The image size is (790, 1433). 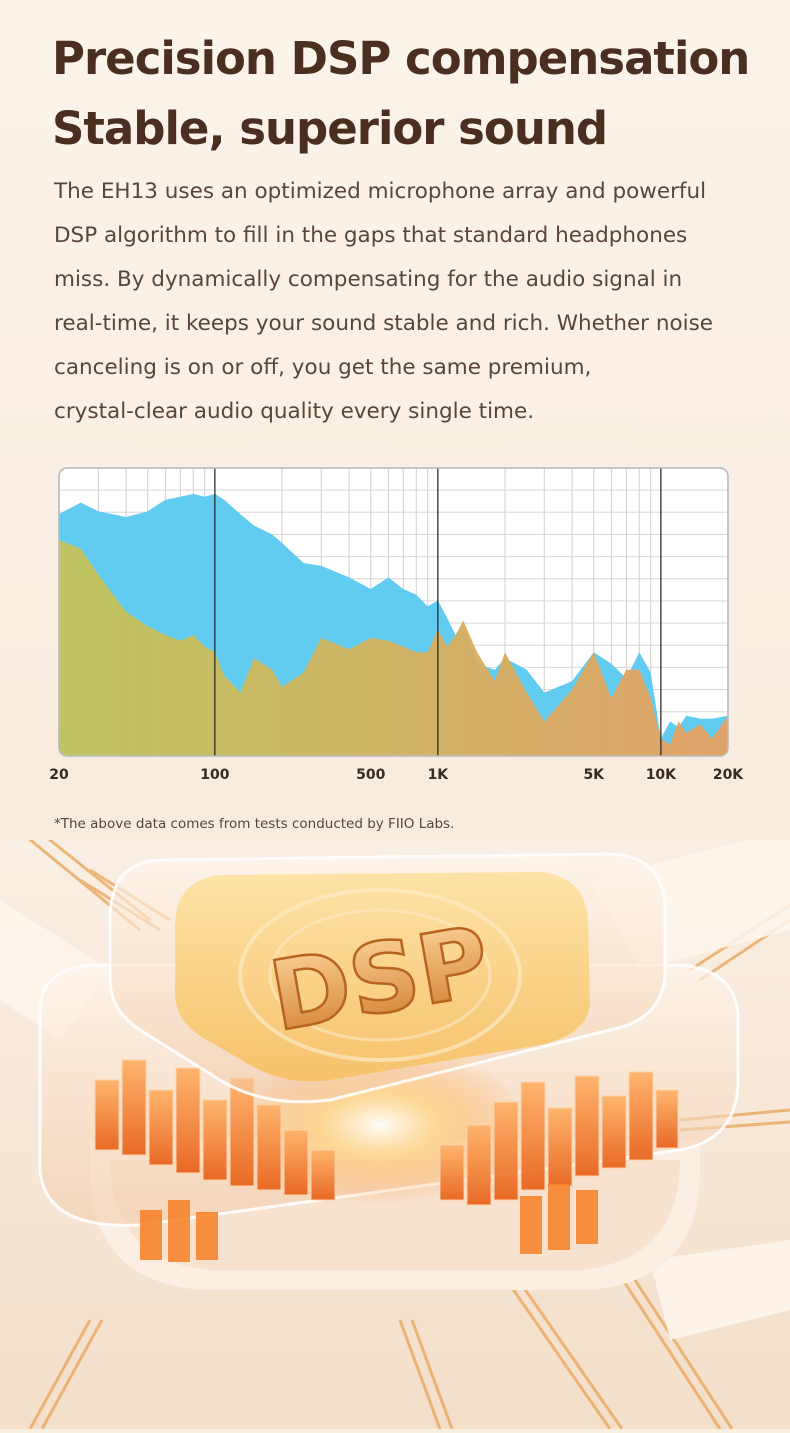 I want to click on x-tick-label: 20, so click(x=59, y=775).